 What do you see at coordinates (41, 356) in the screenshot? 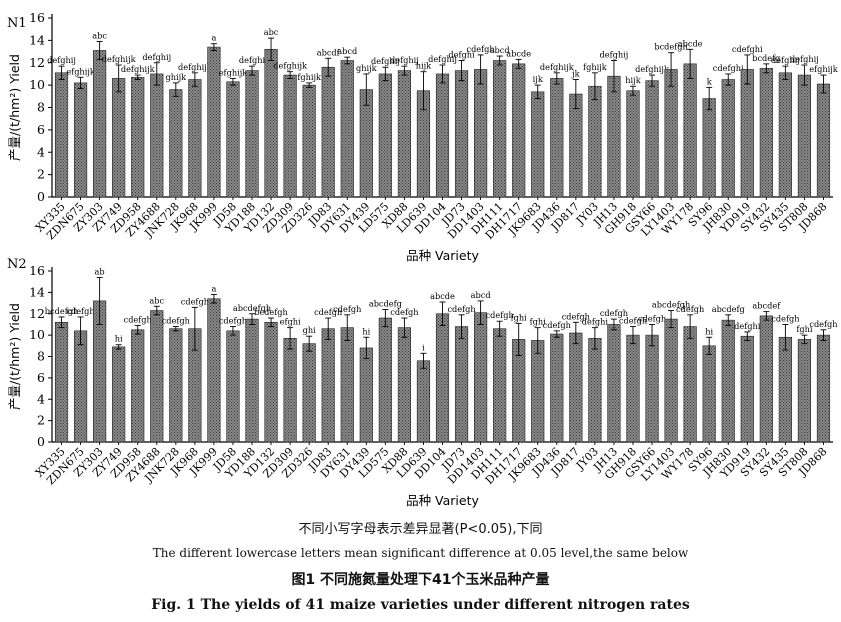
I see `y-tick-label: 8` at bounding box center [41, 356].